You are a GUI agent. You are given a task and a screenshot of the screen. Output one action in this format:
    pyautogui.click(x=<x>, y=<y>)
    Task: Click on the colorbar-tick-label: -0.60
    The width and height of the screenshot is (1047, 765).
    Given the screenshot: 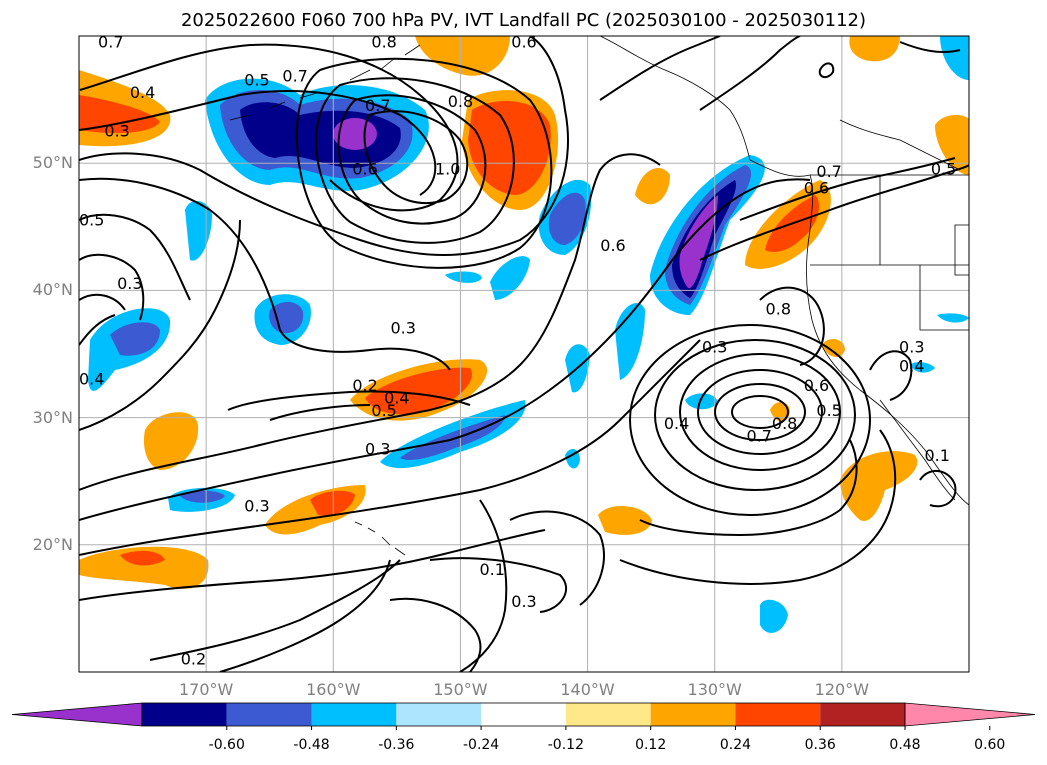 What is the action you would take?
    pyautogui.click(x=226, y=745)
    